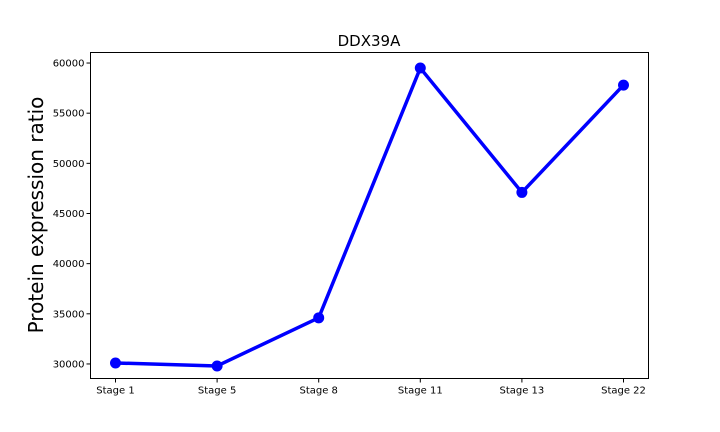 This screenshot has width=720, height=432. Describe the element at coordinates (69, 364) in the screenshot. I see `y-tick-label-0: 30000` at that location.